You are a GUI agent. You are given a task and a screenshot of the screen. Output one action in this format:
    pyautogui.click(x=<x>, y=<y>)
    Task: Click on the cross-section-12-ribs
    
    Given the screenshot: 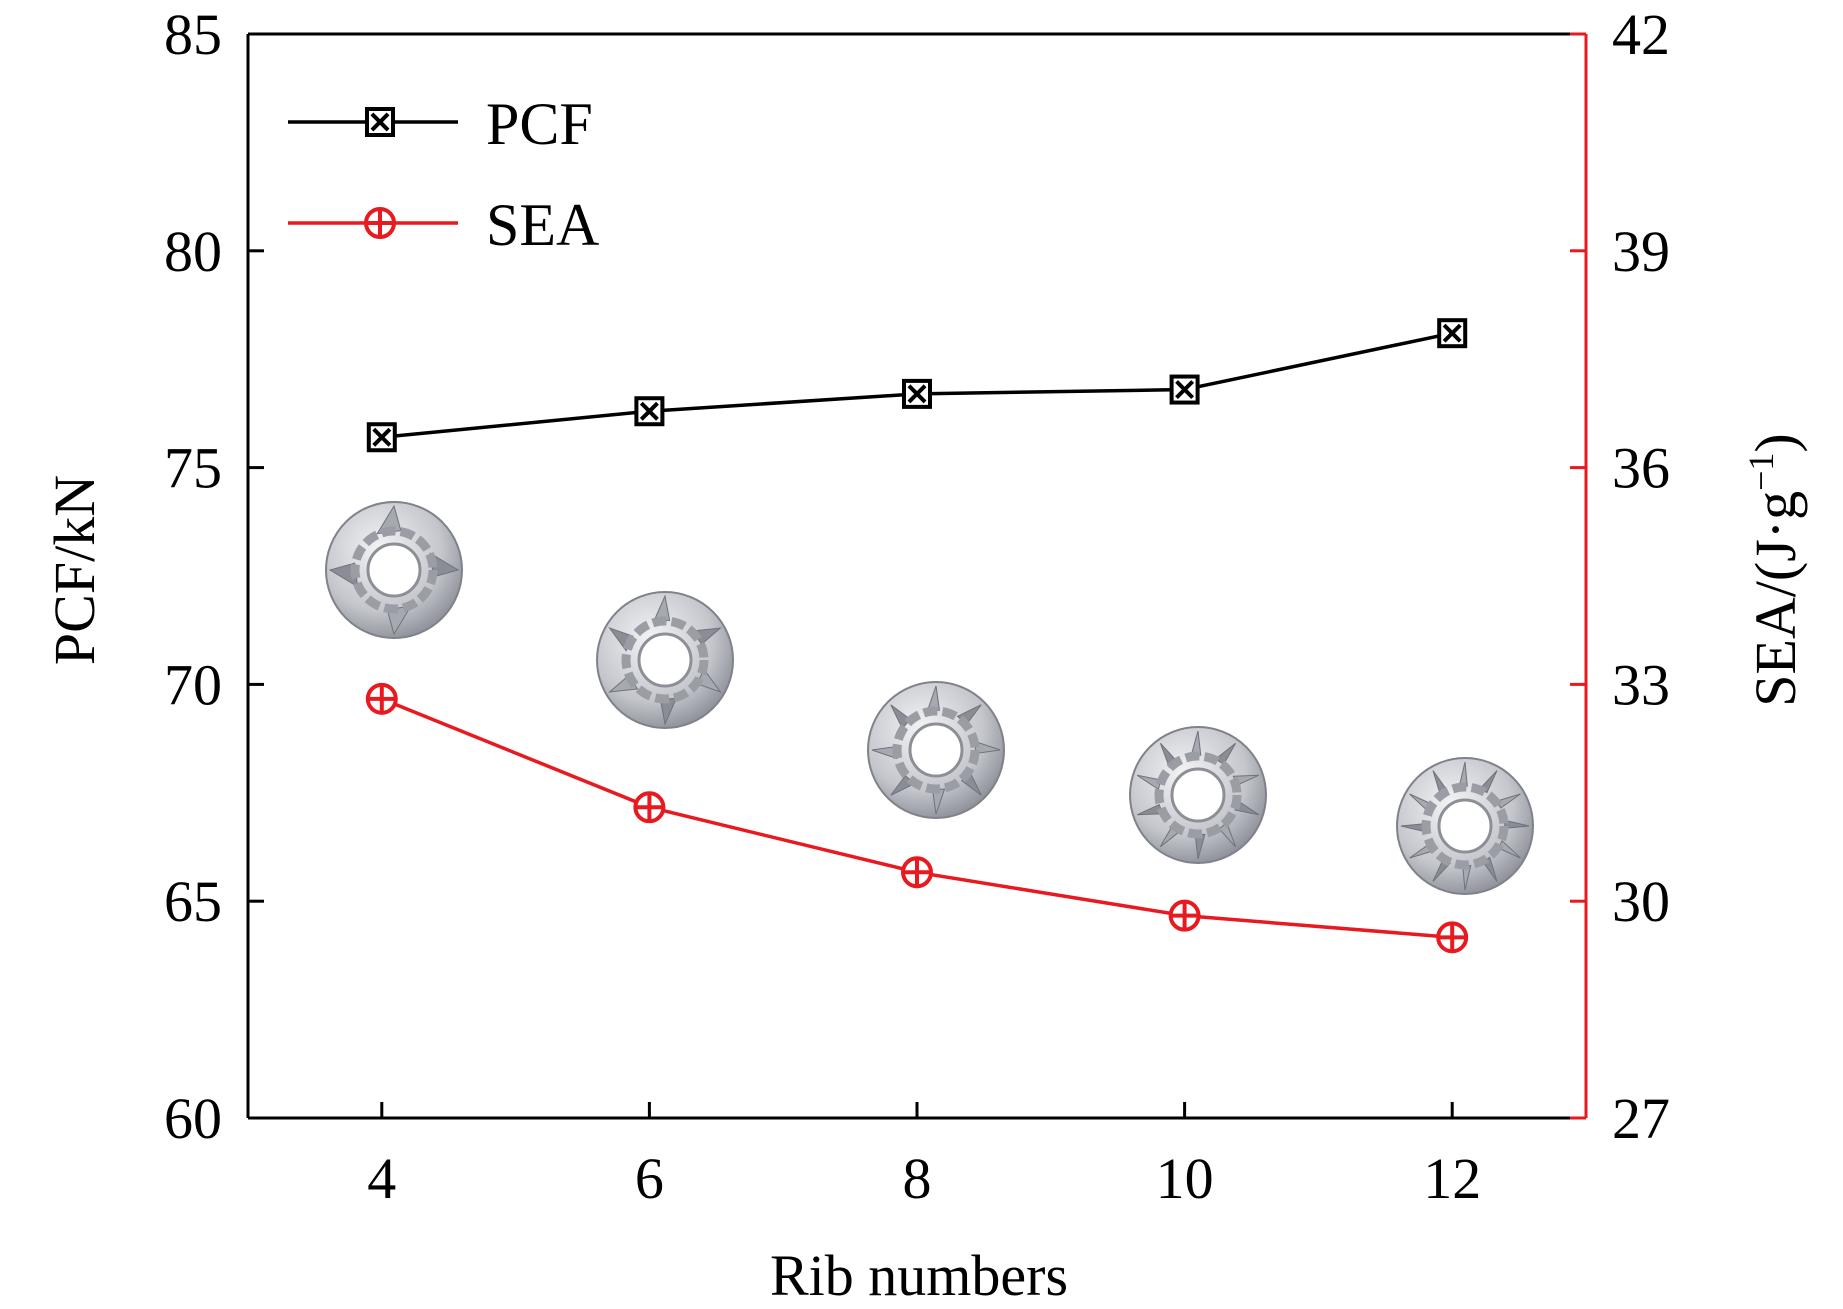 What is the action you would take?
    pyautogui.click(x=1465, y=826)
    